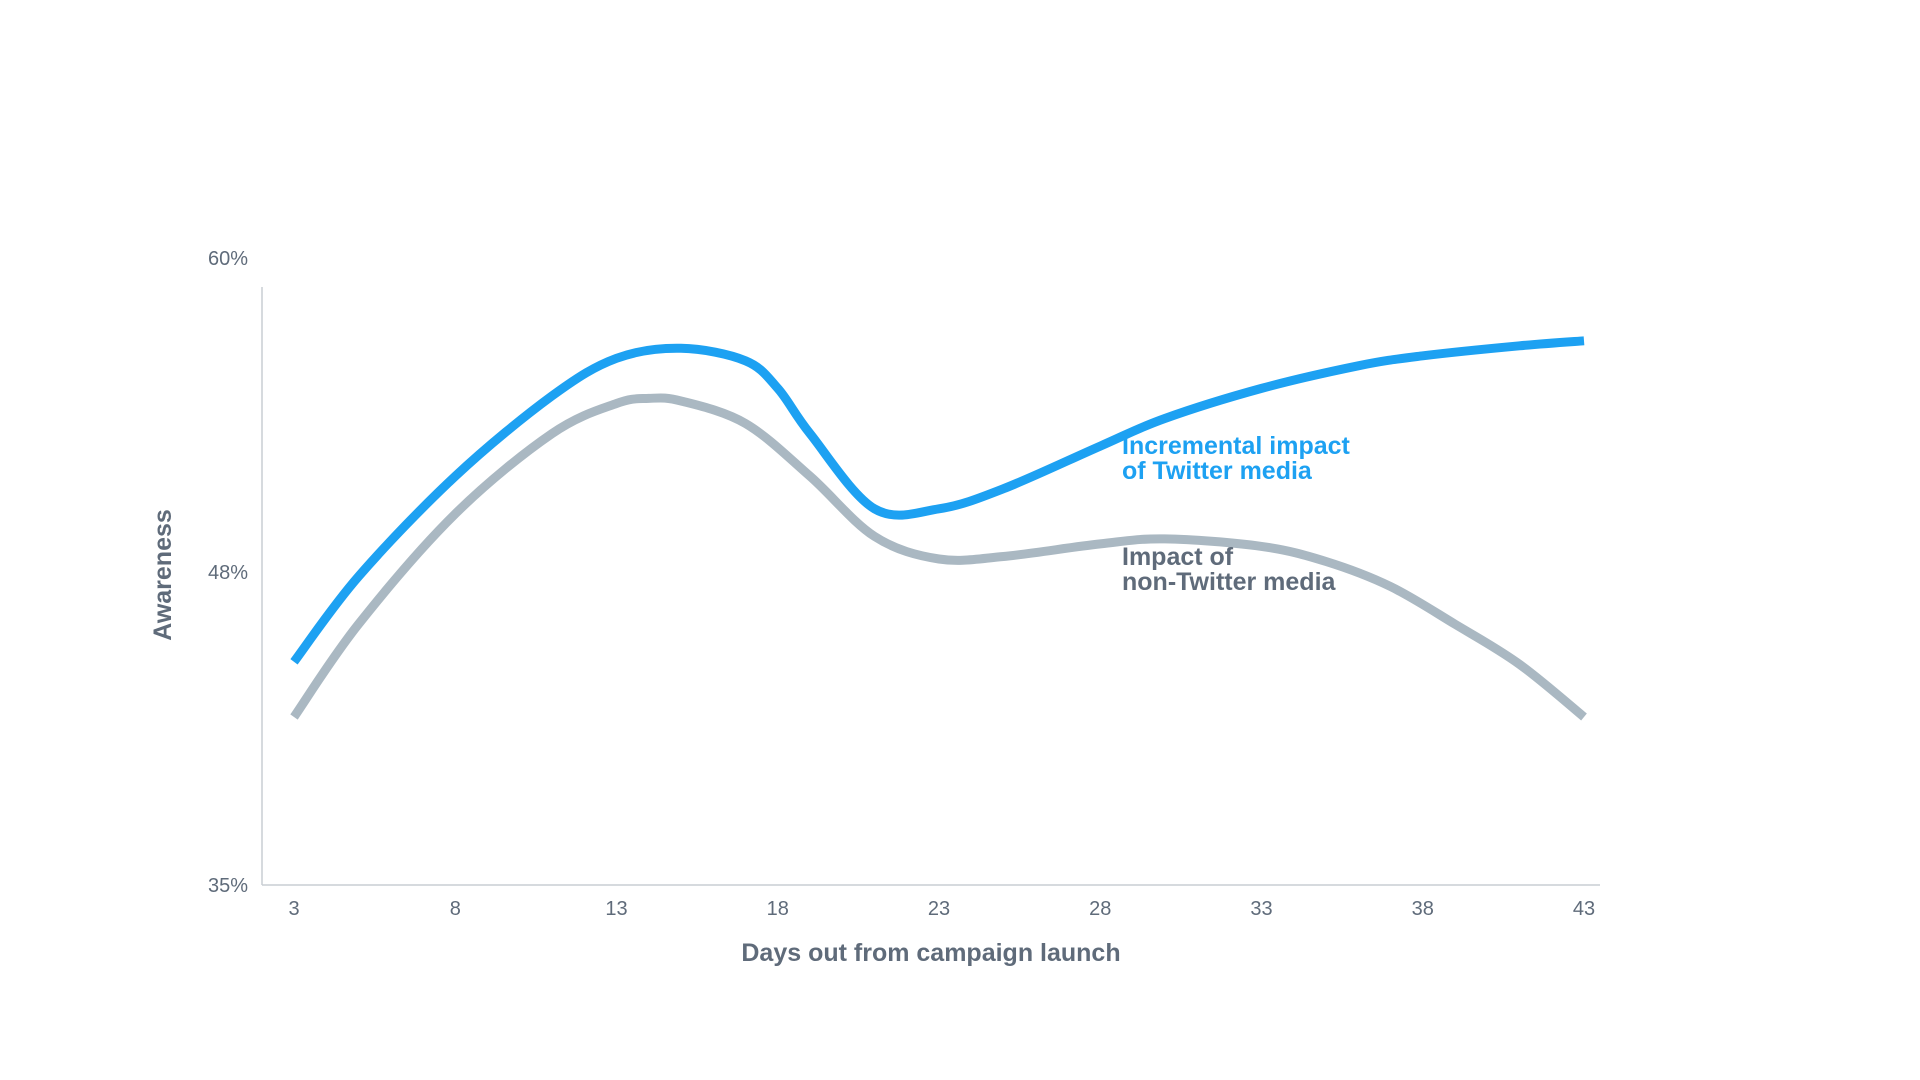  What do you see at coordinates (1236, 446) in the screenshot?
I see `series-label-line: Incremental impact` at bounding box center [1236, 446].